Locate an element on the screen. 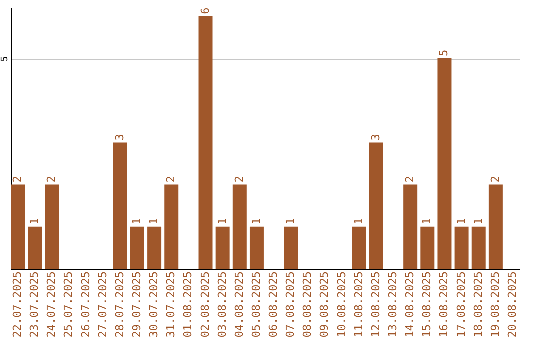  x-tick-label: 05.08.2025 is located at coordinates (256, 305).